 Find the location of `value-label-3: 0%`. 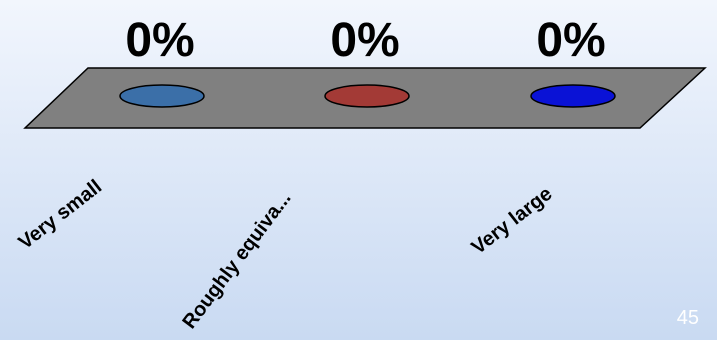

value-label-3: 0% is located at coordinates (570, 40).